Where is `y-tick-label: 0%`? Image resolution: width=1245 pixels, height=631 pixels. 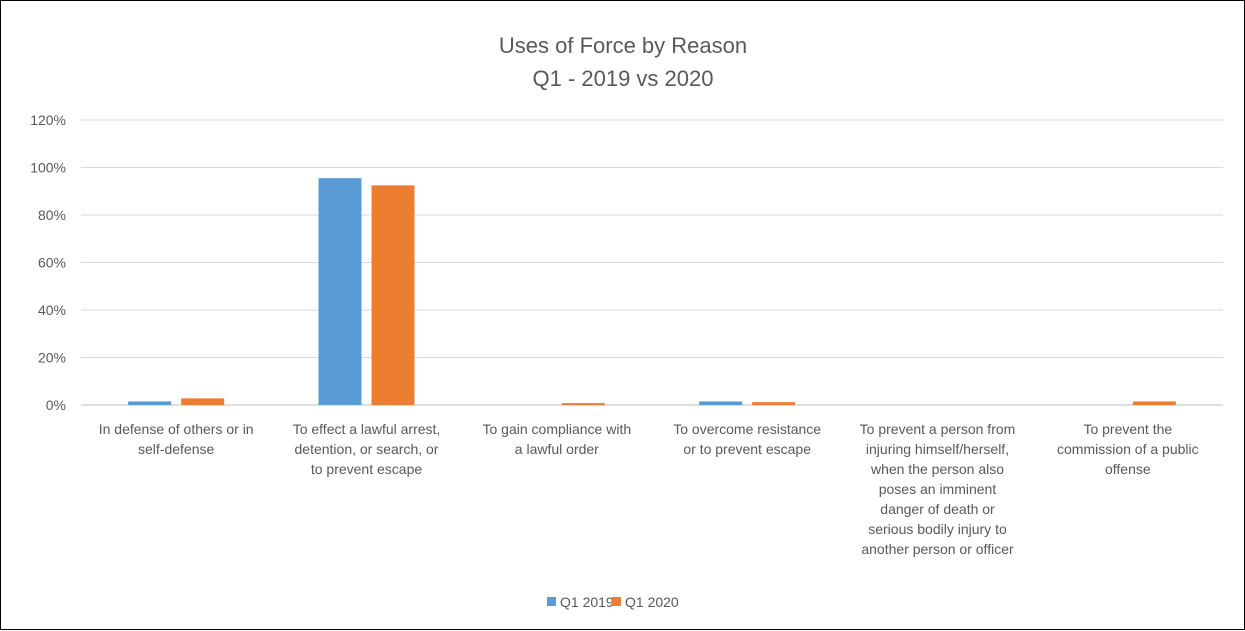
y-tick-label: 0% is located at coordinates (56, 405).